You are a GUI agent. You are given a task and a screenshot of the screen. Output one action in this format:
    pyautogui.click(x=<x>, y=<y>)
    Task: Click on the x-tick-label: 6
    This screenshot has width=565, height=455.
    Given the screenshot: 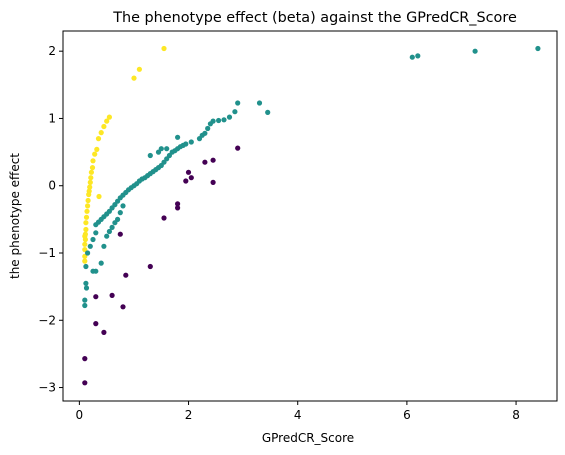 What is the action you would take?
    pyautogui.click(x=407, y=415)
    